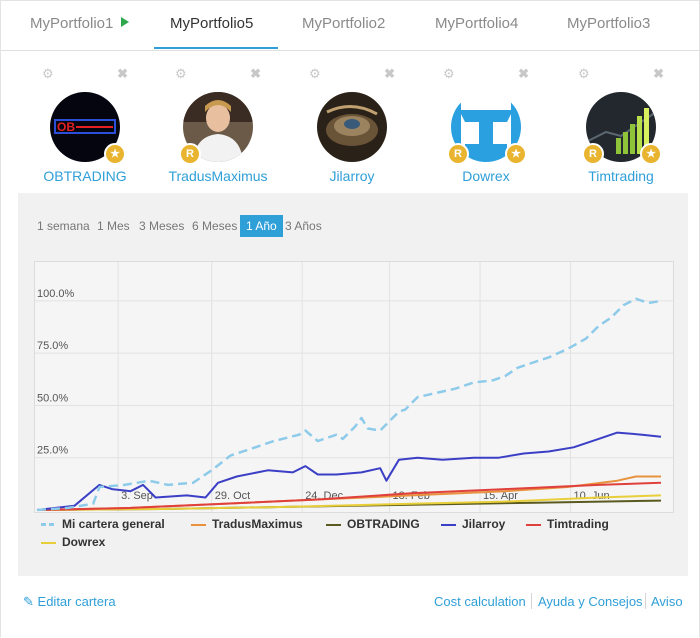 This screenshot has height=638, width=700. What do you see at coordinates (113, 524) in the screenshot?
I see `legend-label: Mi cartera general` at bounding box center [113, 524].